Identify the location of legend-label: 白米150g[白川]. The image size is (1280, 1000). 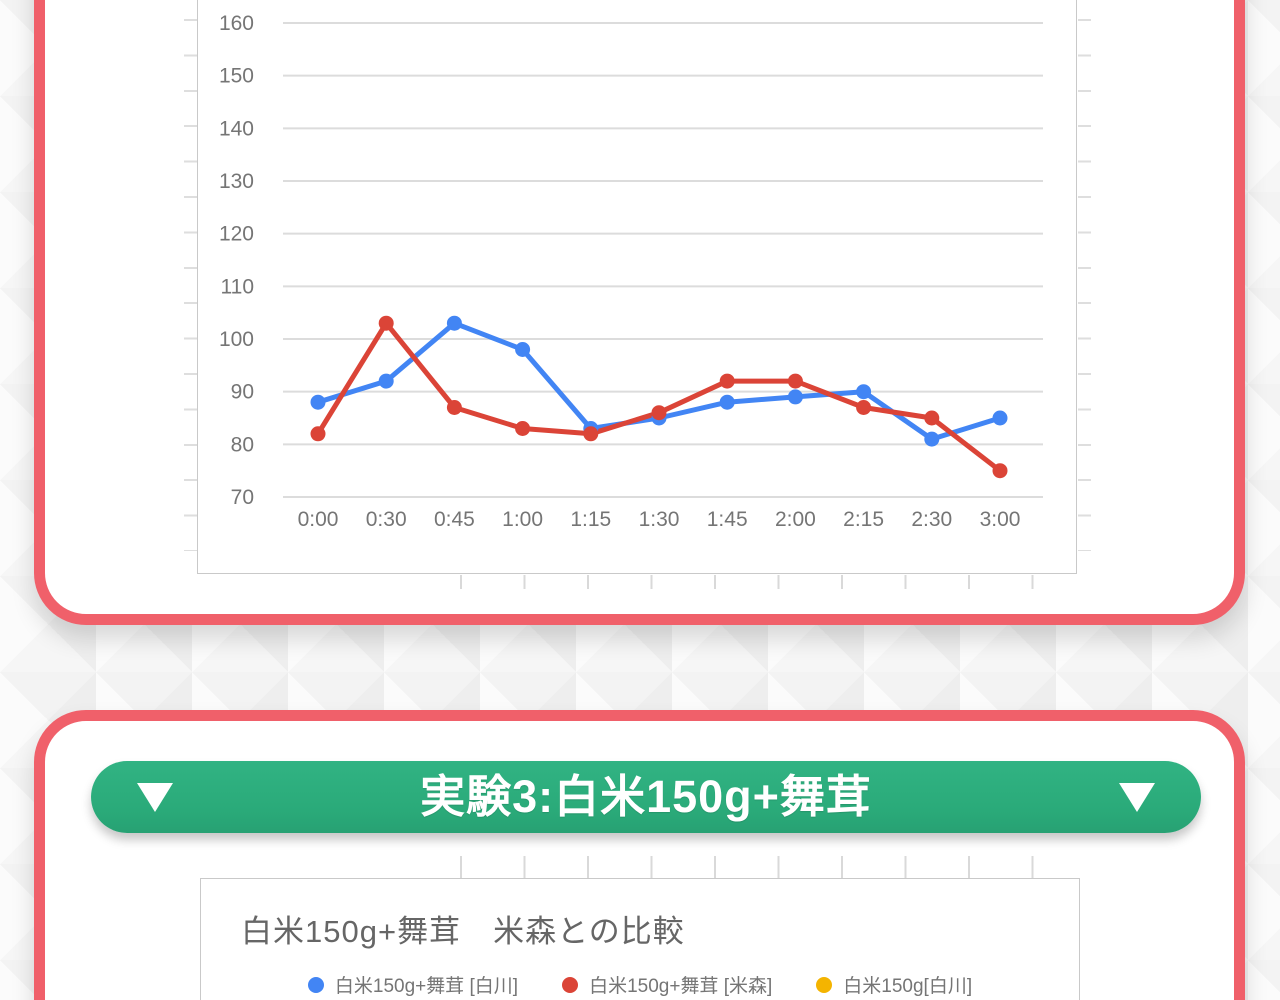
(908, 986).